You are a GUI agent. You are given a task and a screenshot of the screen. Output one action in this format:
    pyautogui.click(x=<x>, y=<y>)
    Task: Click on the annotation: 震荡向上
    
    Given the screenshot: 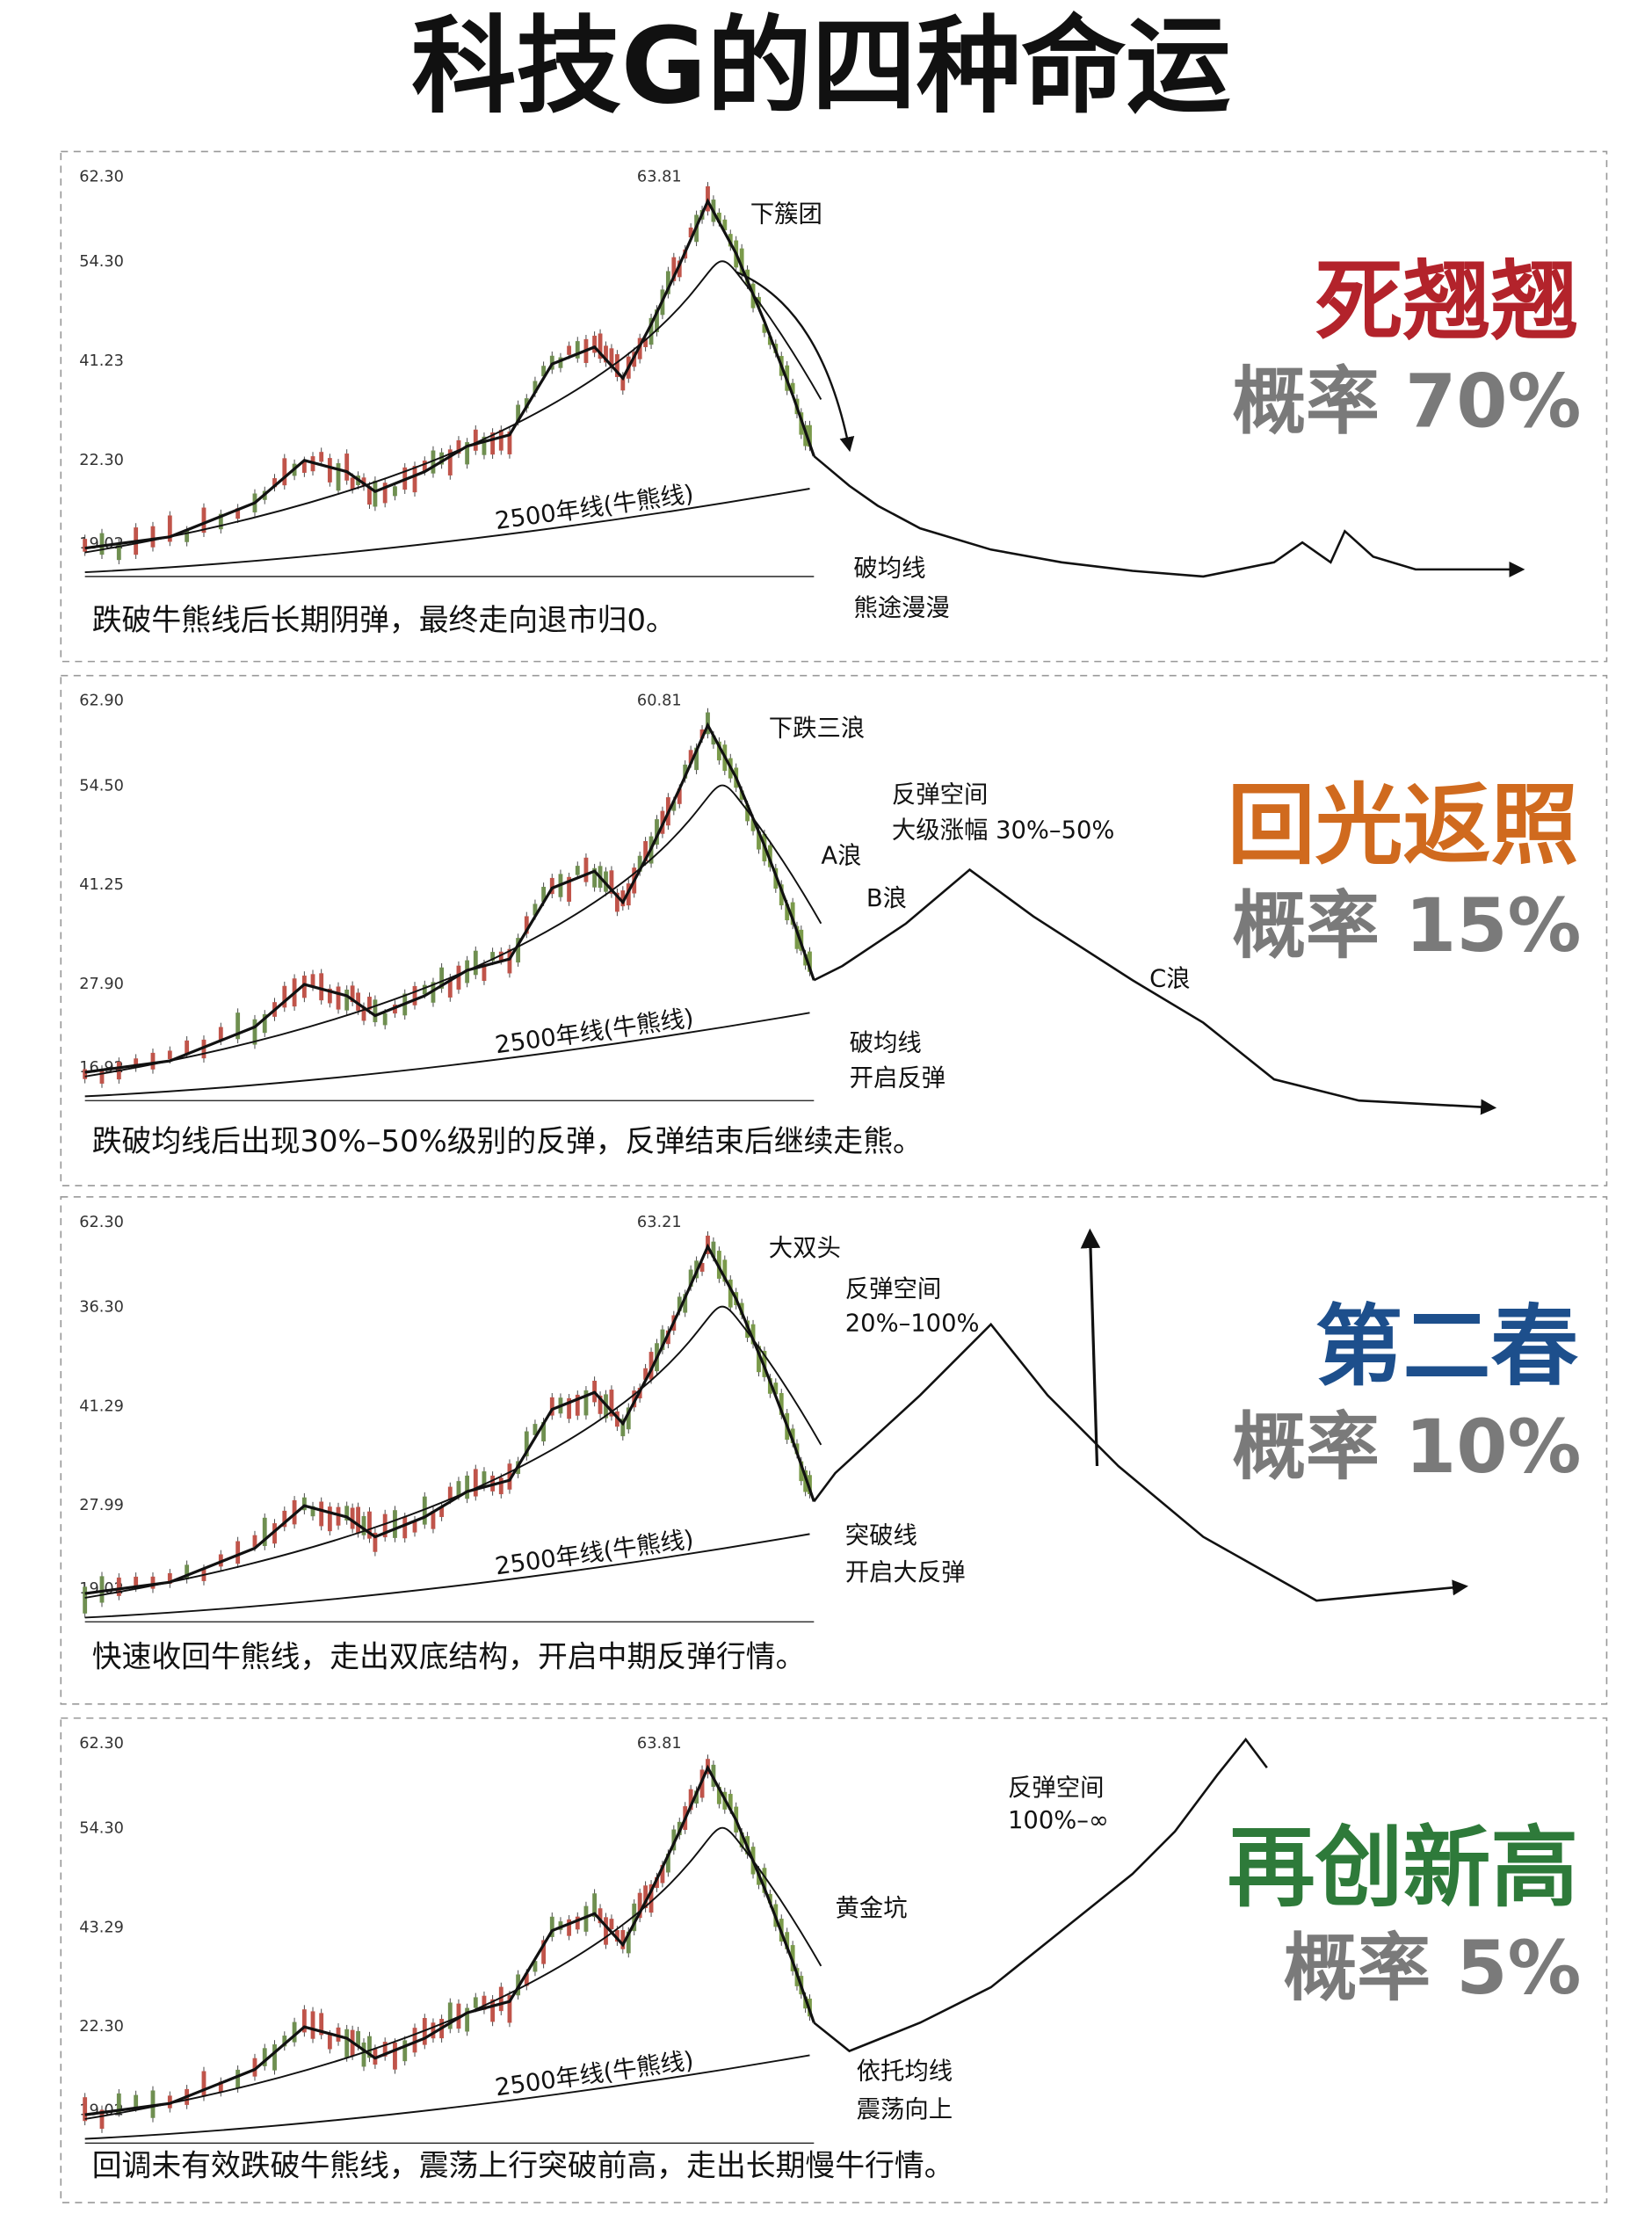 What is the action you would take?
    pyautogui.click(x=905, y=2109)
    